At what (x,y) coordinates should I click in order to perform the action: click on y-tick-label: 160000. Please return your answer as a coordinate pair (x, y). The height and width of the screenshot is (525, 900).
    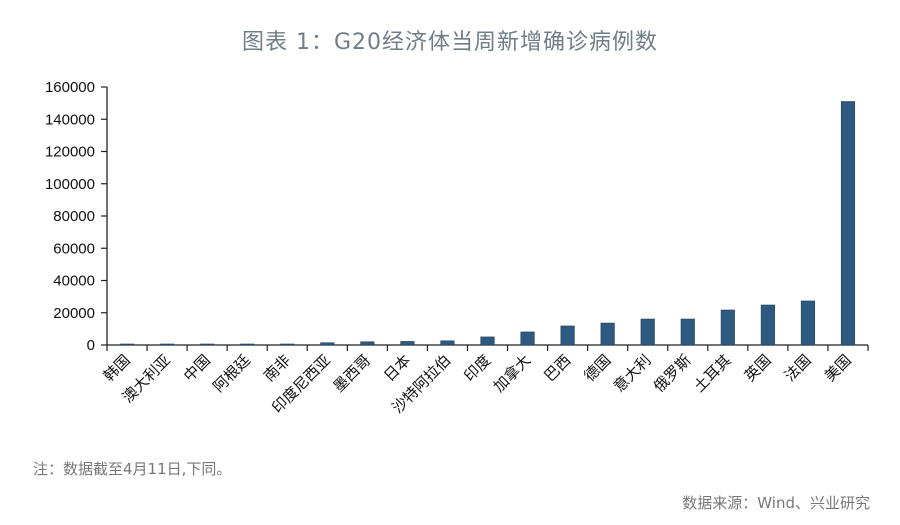
    Looking at the image, I should click on (70, 87).